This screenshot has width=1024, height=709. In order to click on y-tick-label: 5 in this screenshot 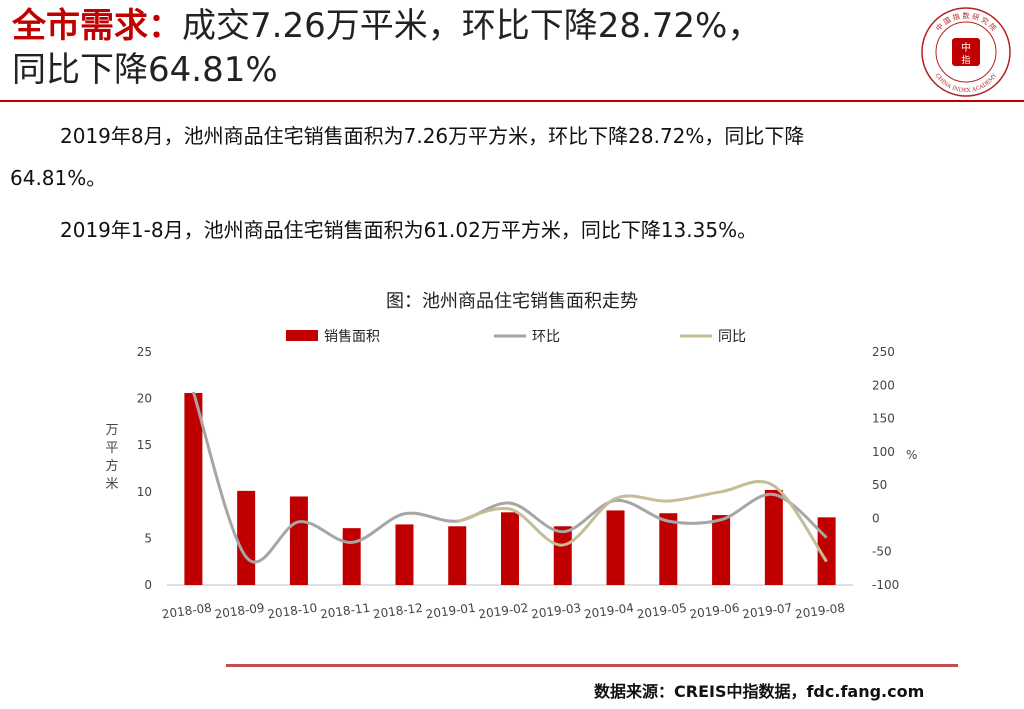, I will do `click(148, 538)`.